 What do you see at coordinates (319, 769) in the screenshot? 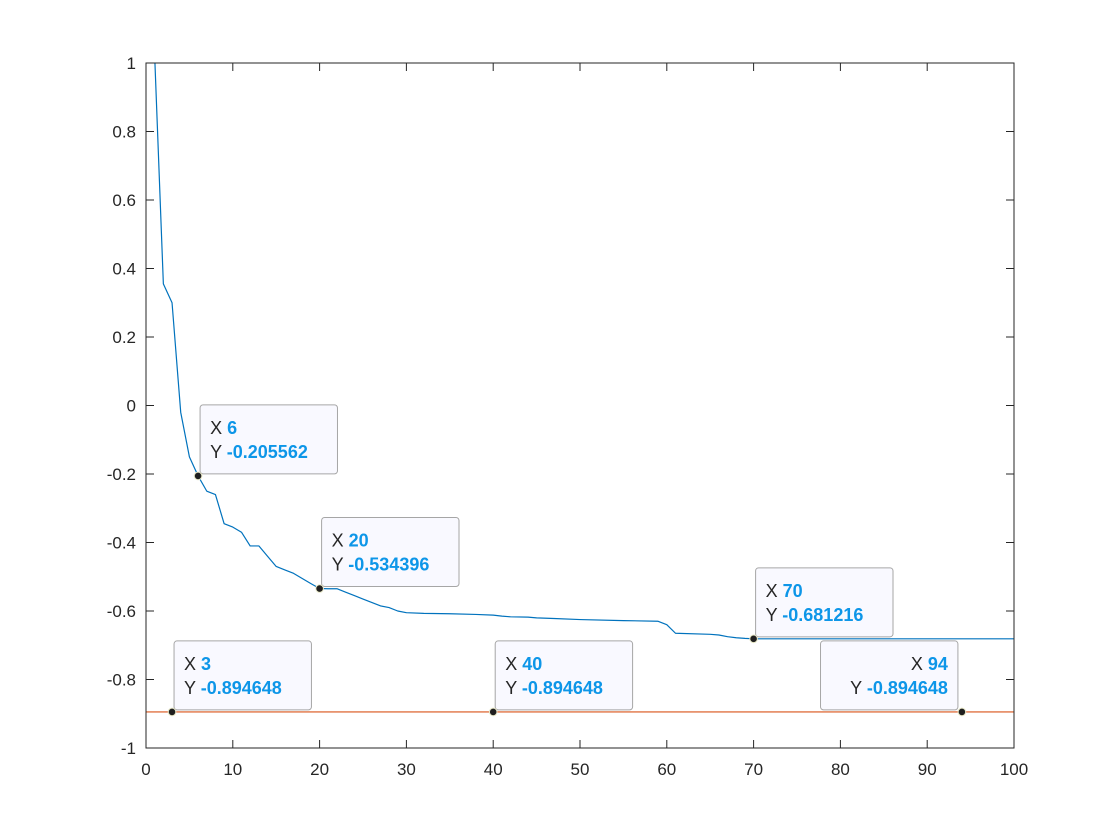
I see `x-tick-label: 20` at bounding box center [319, 769].